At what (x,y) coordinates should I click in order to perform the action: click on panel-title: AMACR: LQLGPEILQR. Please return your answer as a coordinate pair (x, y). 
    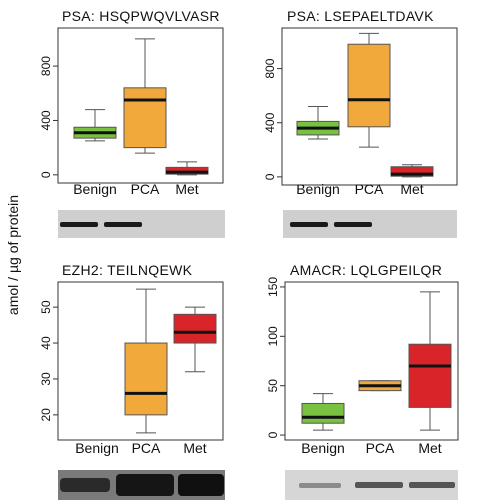
    Looking at the image, I should click on (366, 270).